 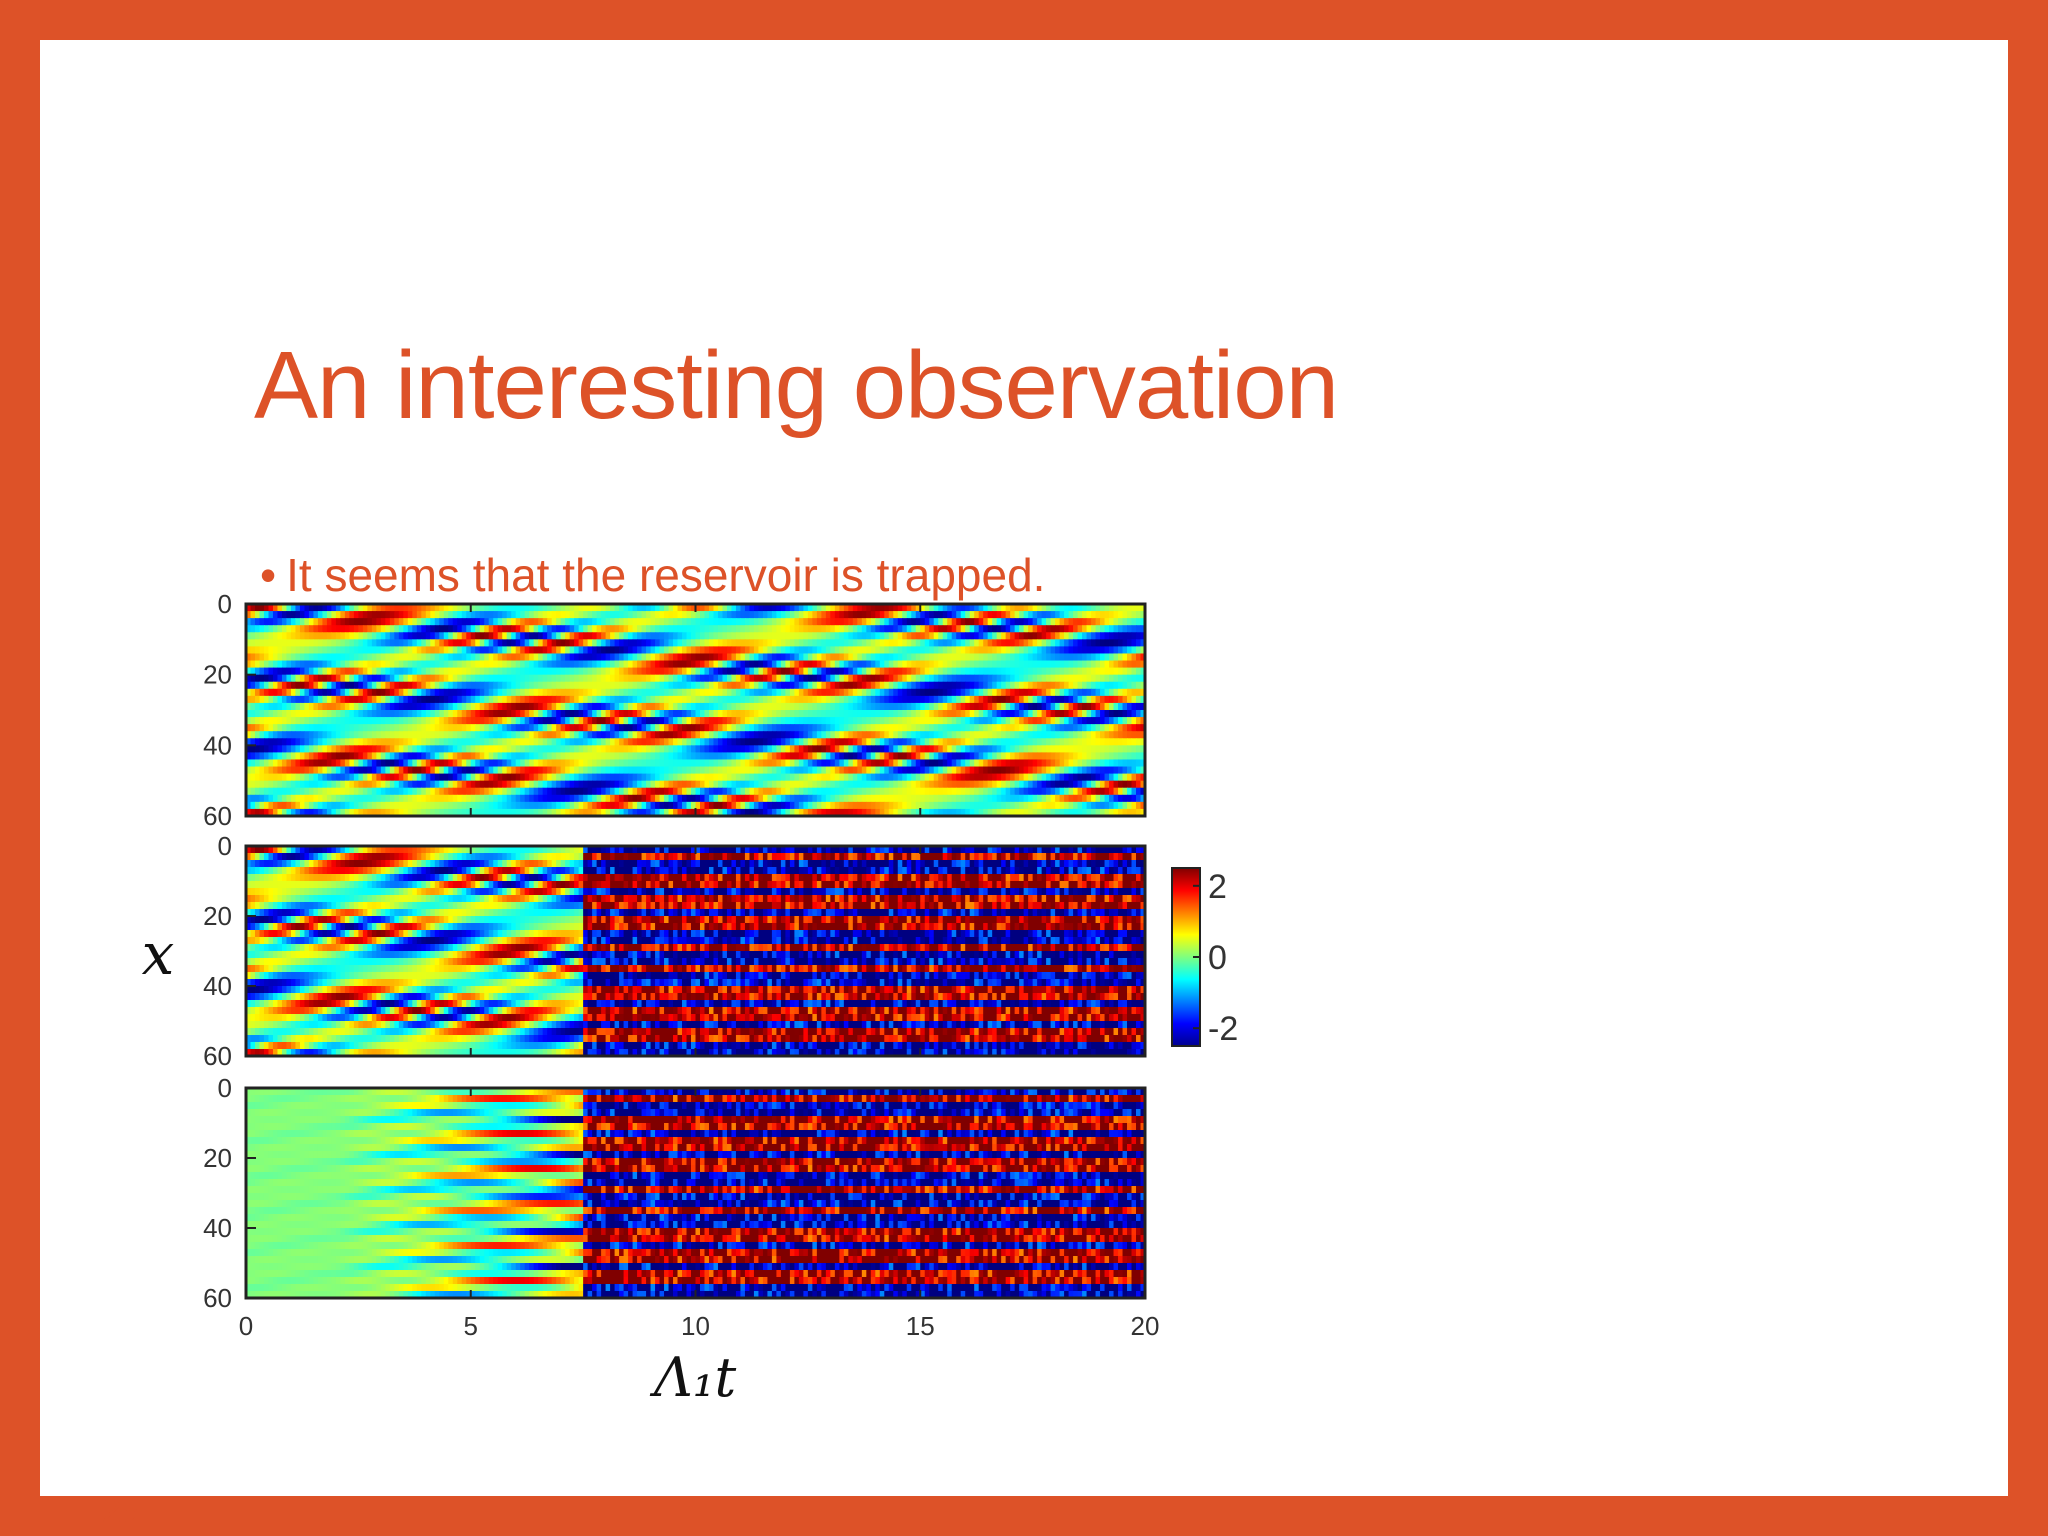 What do you see at coordinates (920, 1326) in the screenshot?
I see `x-tick-label-3: 15` at bounding box center [920, 1326].